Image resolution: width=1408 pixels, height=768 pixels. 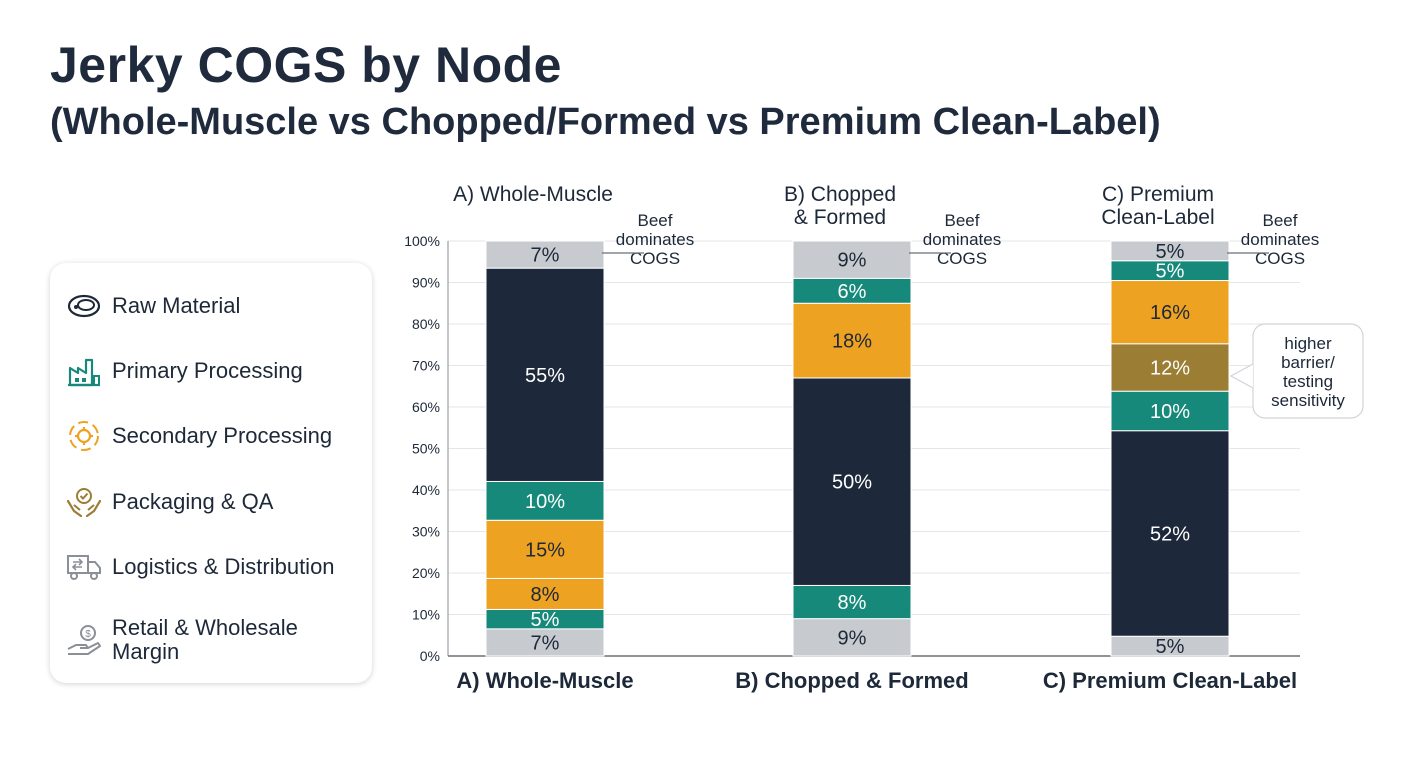 What do you see at coordinates (426, 324) in the screenshot?
I see `y-tick-label: 80%` at bounding box center [426, 324].